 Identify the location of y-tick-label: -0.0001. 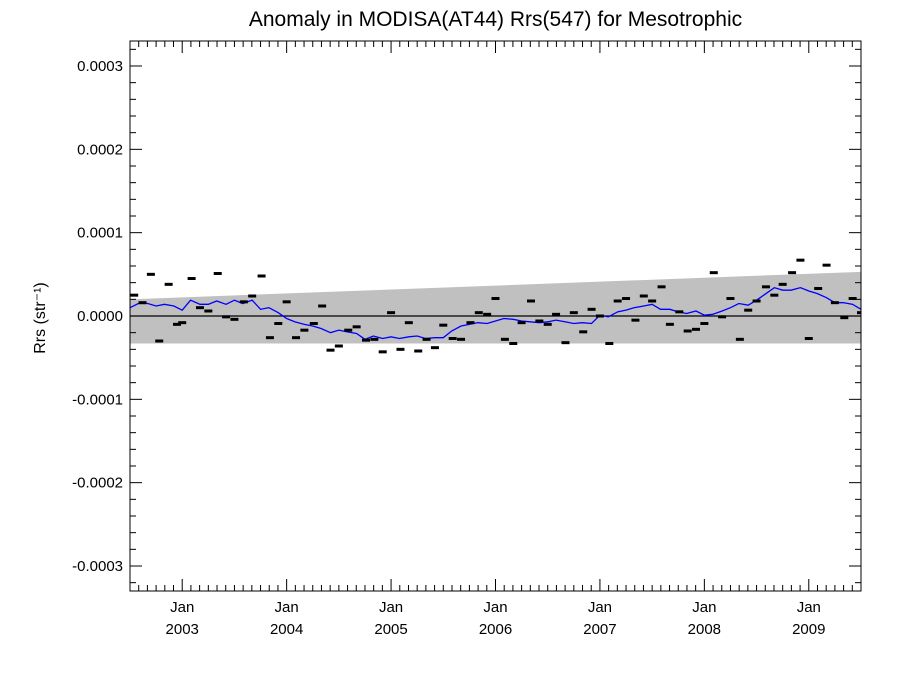
(97, 399).